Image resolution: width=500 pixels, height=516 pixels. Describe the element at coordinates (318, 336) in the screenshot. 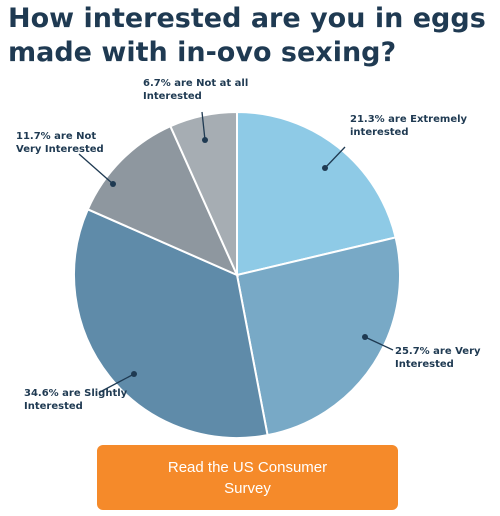

I see `pie-slice-very-interested` at that location.